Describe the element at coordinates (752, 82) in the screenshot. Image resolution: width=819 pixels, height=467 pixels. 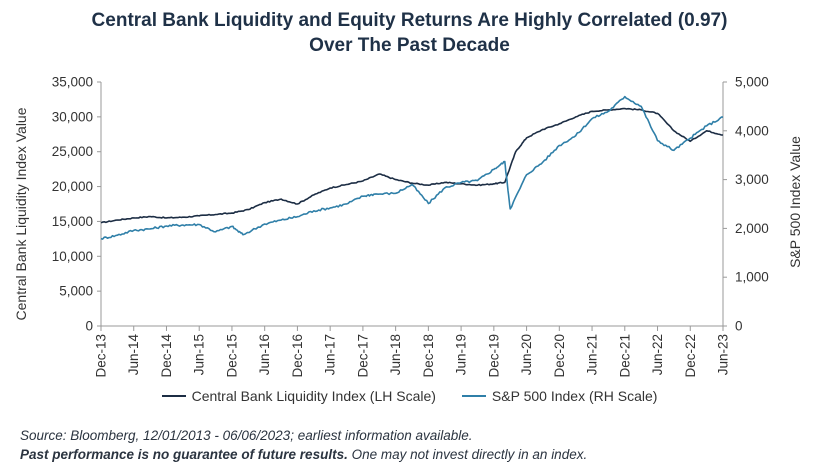
I see `y-right-tick-label: 5,000` at that location.